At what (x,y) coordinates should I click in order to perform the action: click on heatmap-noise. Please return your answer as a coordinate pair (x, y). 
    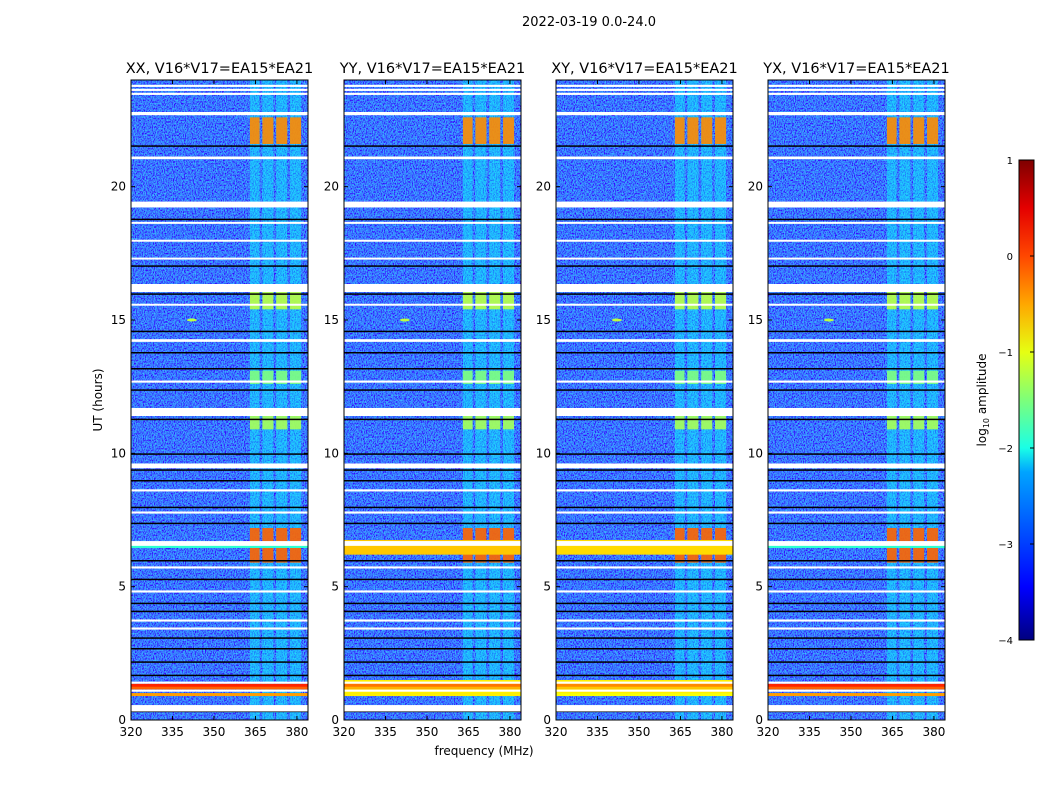
    Looking at the image, I should click on (219, 400).